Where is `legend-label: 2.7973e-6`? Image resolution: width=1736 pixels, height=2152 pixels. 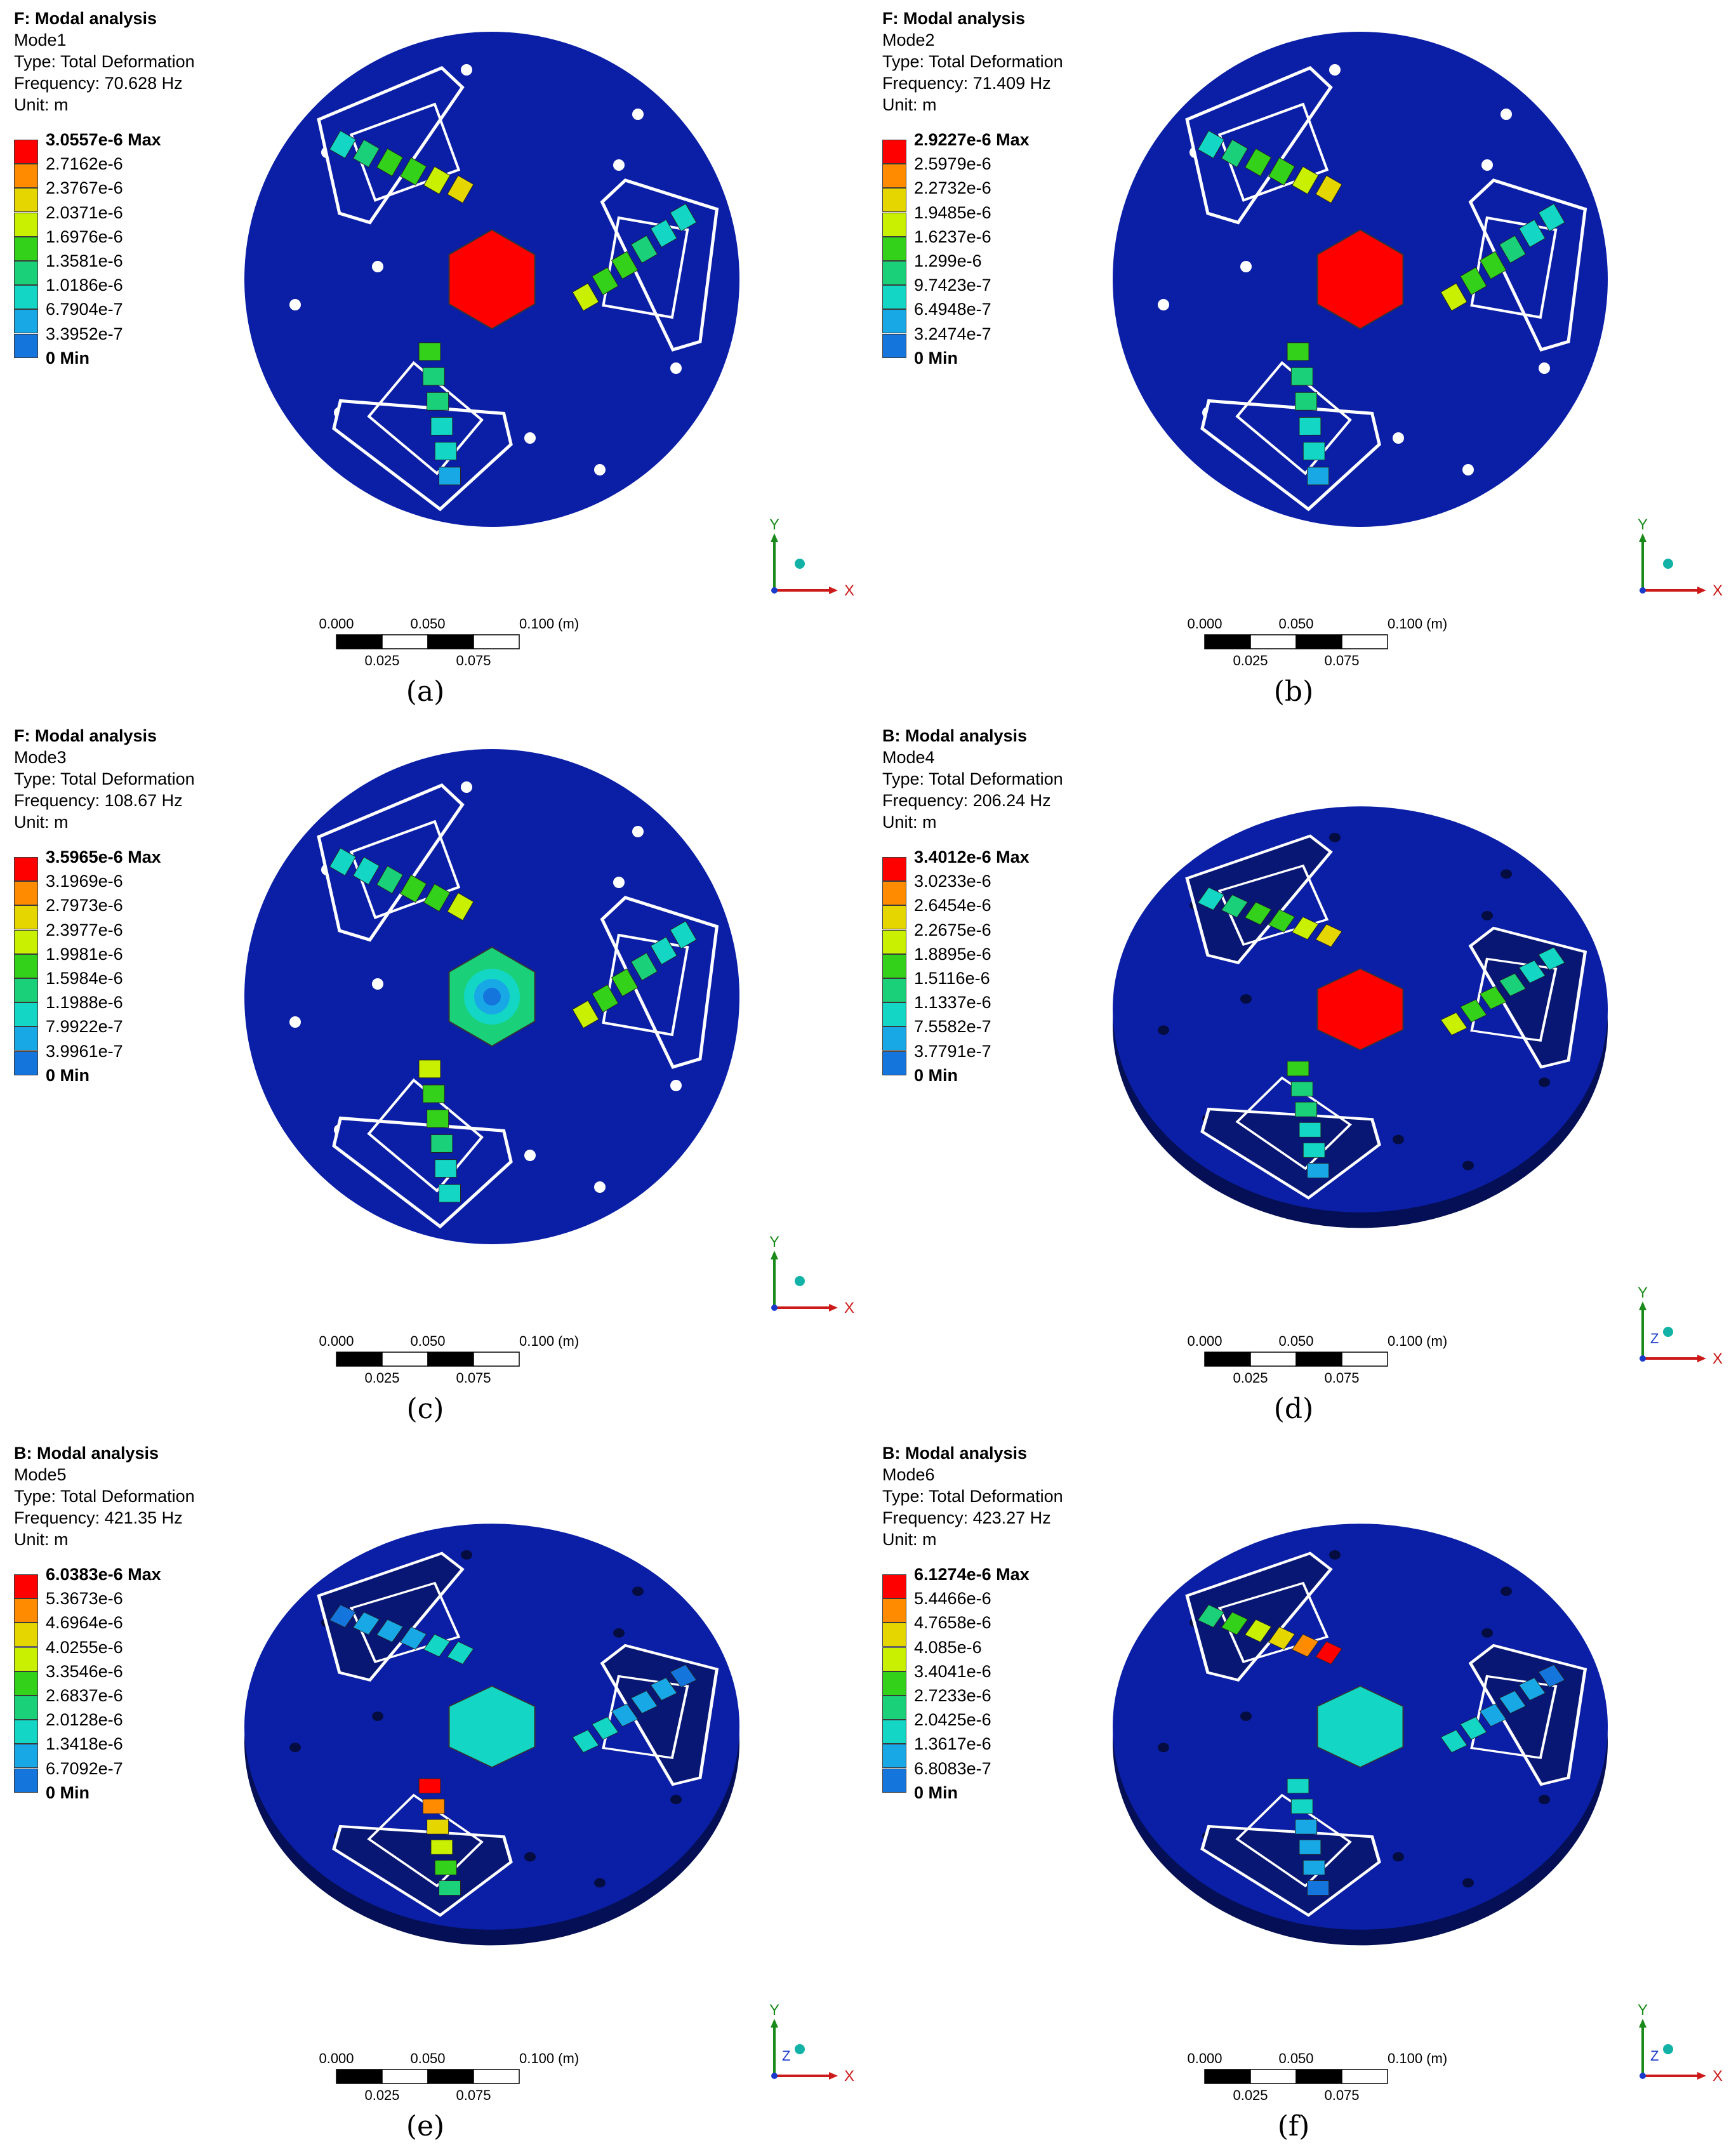 legend-label: 2.7973e-6 is located at coordinates (84, 905).